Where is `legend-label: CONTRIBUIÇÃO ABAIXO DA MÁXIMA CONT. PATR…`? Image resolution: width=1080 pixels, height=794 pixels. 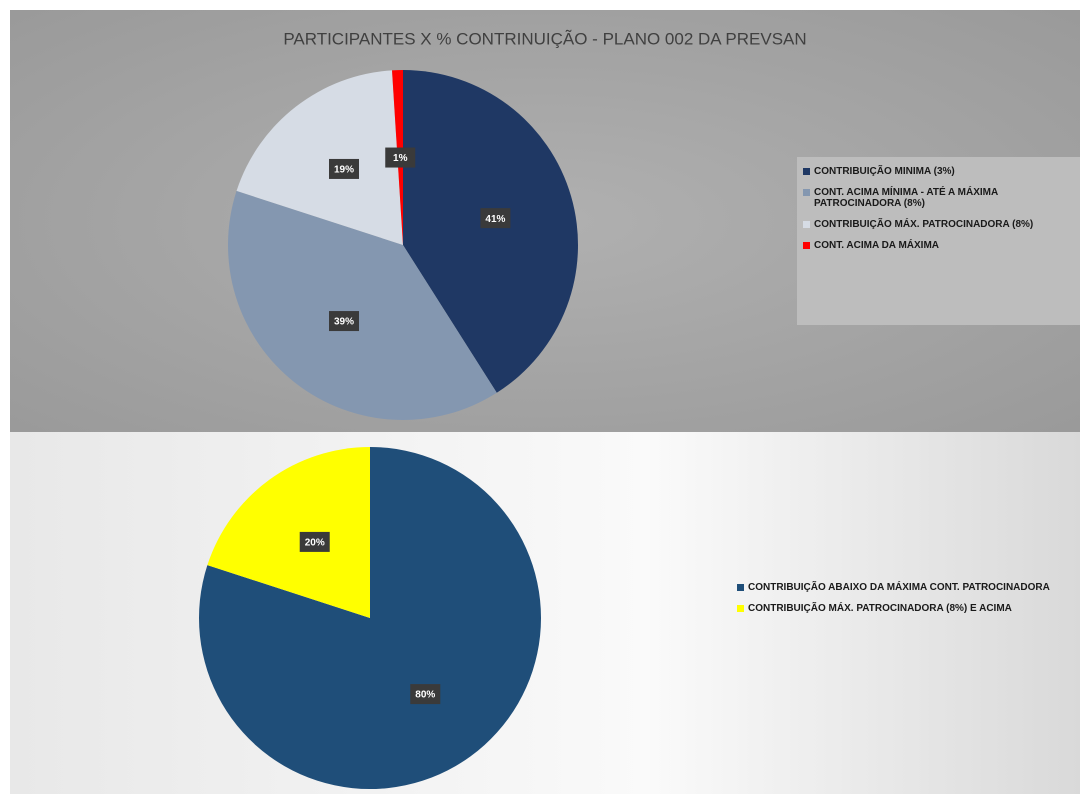 legend-label: CONTRIBUIÇÃO ABAIXO DA MÁXIMA CONT. PATR… is located at coordinates (899, 587).